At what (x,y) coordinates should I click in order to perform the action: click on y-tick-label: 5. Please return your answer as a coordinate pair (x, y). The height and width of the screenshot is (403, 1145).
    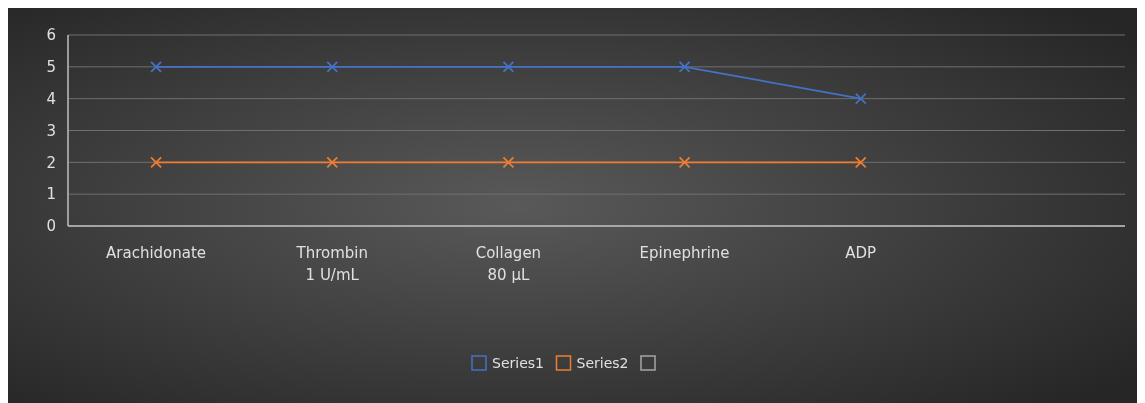
    Looking at the image, I should click on (51, 67).